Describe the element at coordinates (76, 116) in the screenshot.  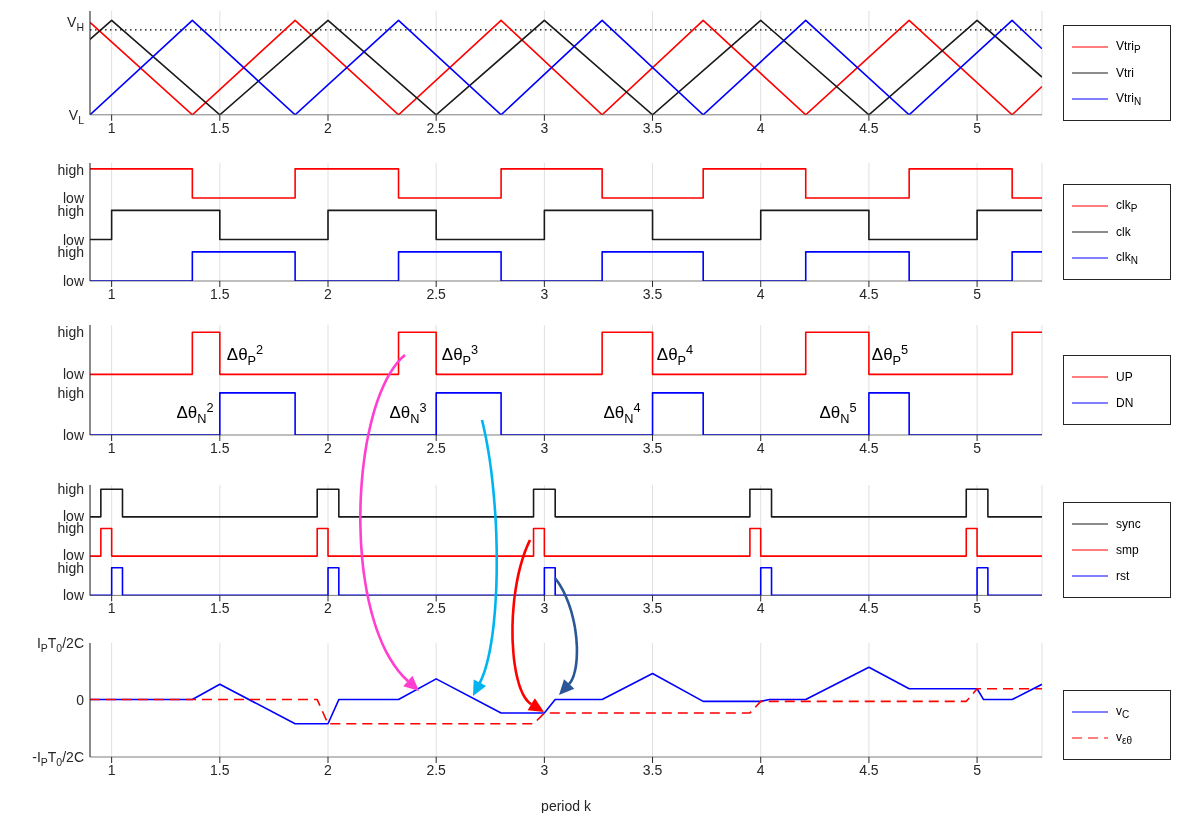
I see `text: V$_{L}$` at that location.